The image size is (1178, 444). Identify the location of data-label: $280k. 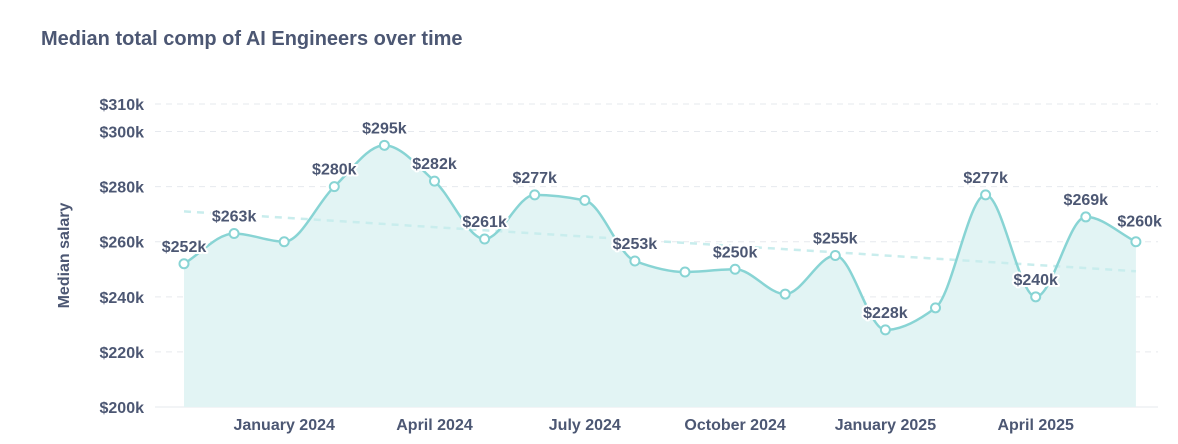
(334, 170).